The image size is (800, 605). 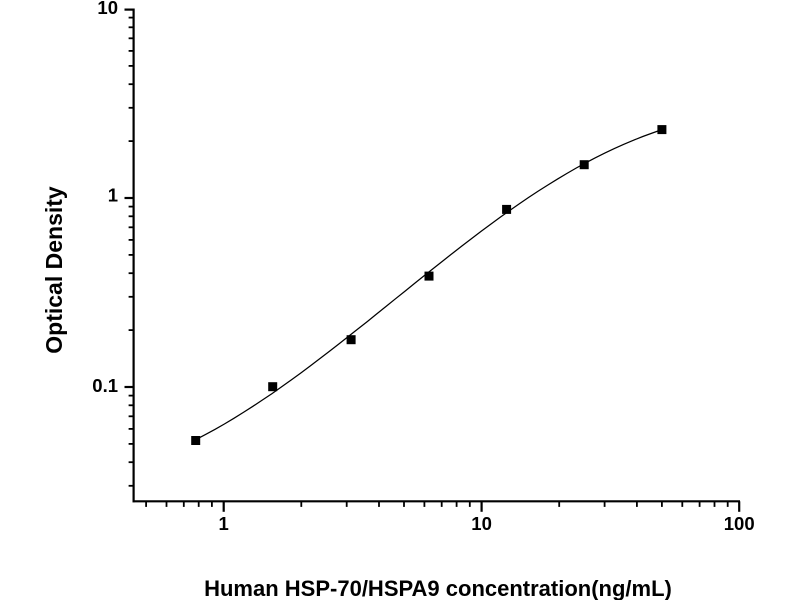 I want to click on svg-text: 0.1, so click(x=105, y=385).